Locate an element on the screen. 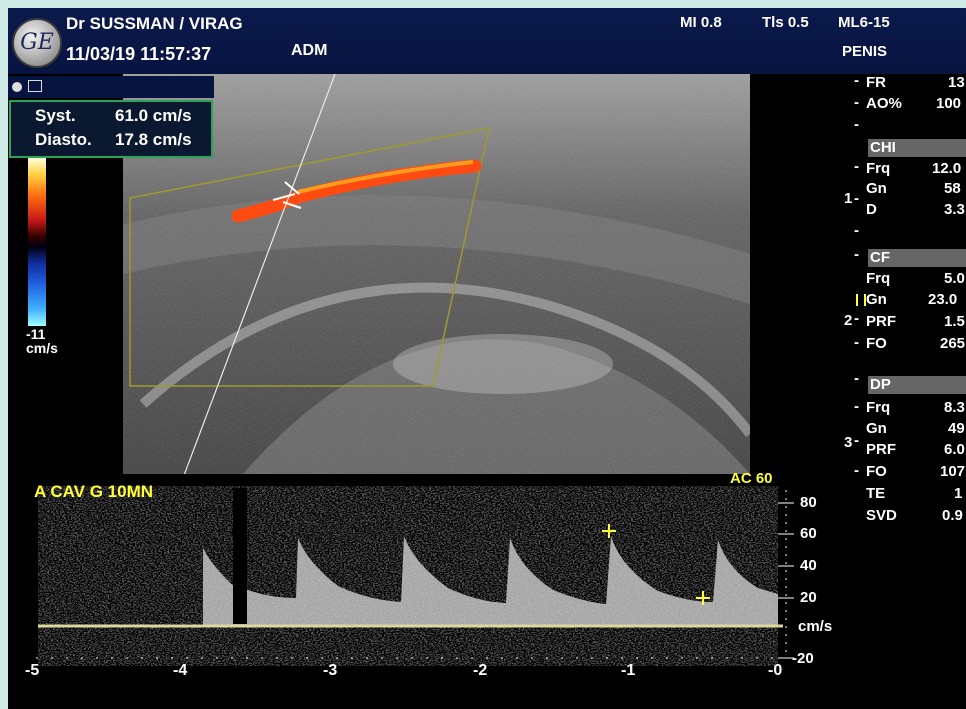 This screenshot has width=966, height=709. scale-tick-neg20: -20 is located at coordinates (803, 658).